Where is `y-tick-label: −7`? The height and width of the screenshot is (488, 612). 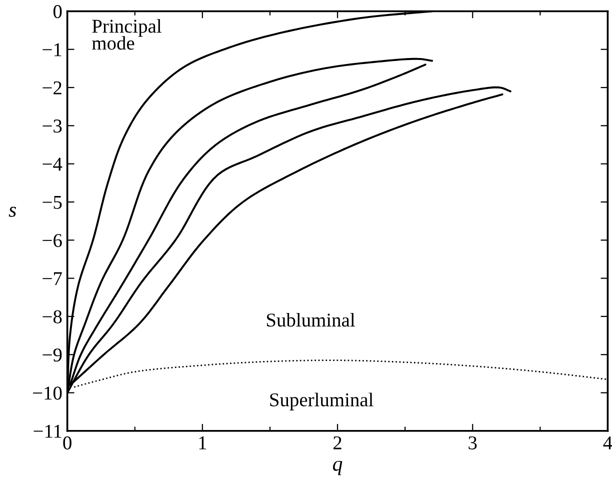
y-tick-label: −7 is located at coordinates (52, 279).